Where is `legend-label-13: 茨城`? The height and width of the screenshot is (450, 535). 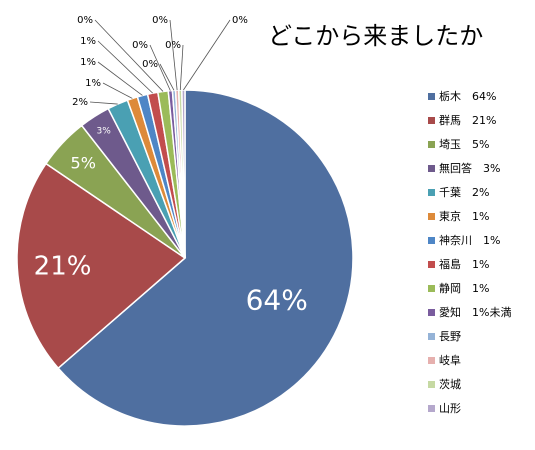 legend-label-13: 茨城 is located at coordinates (450, 384).